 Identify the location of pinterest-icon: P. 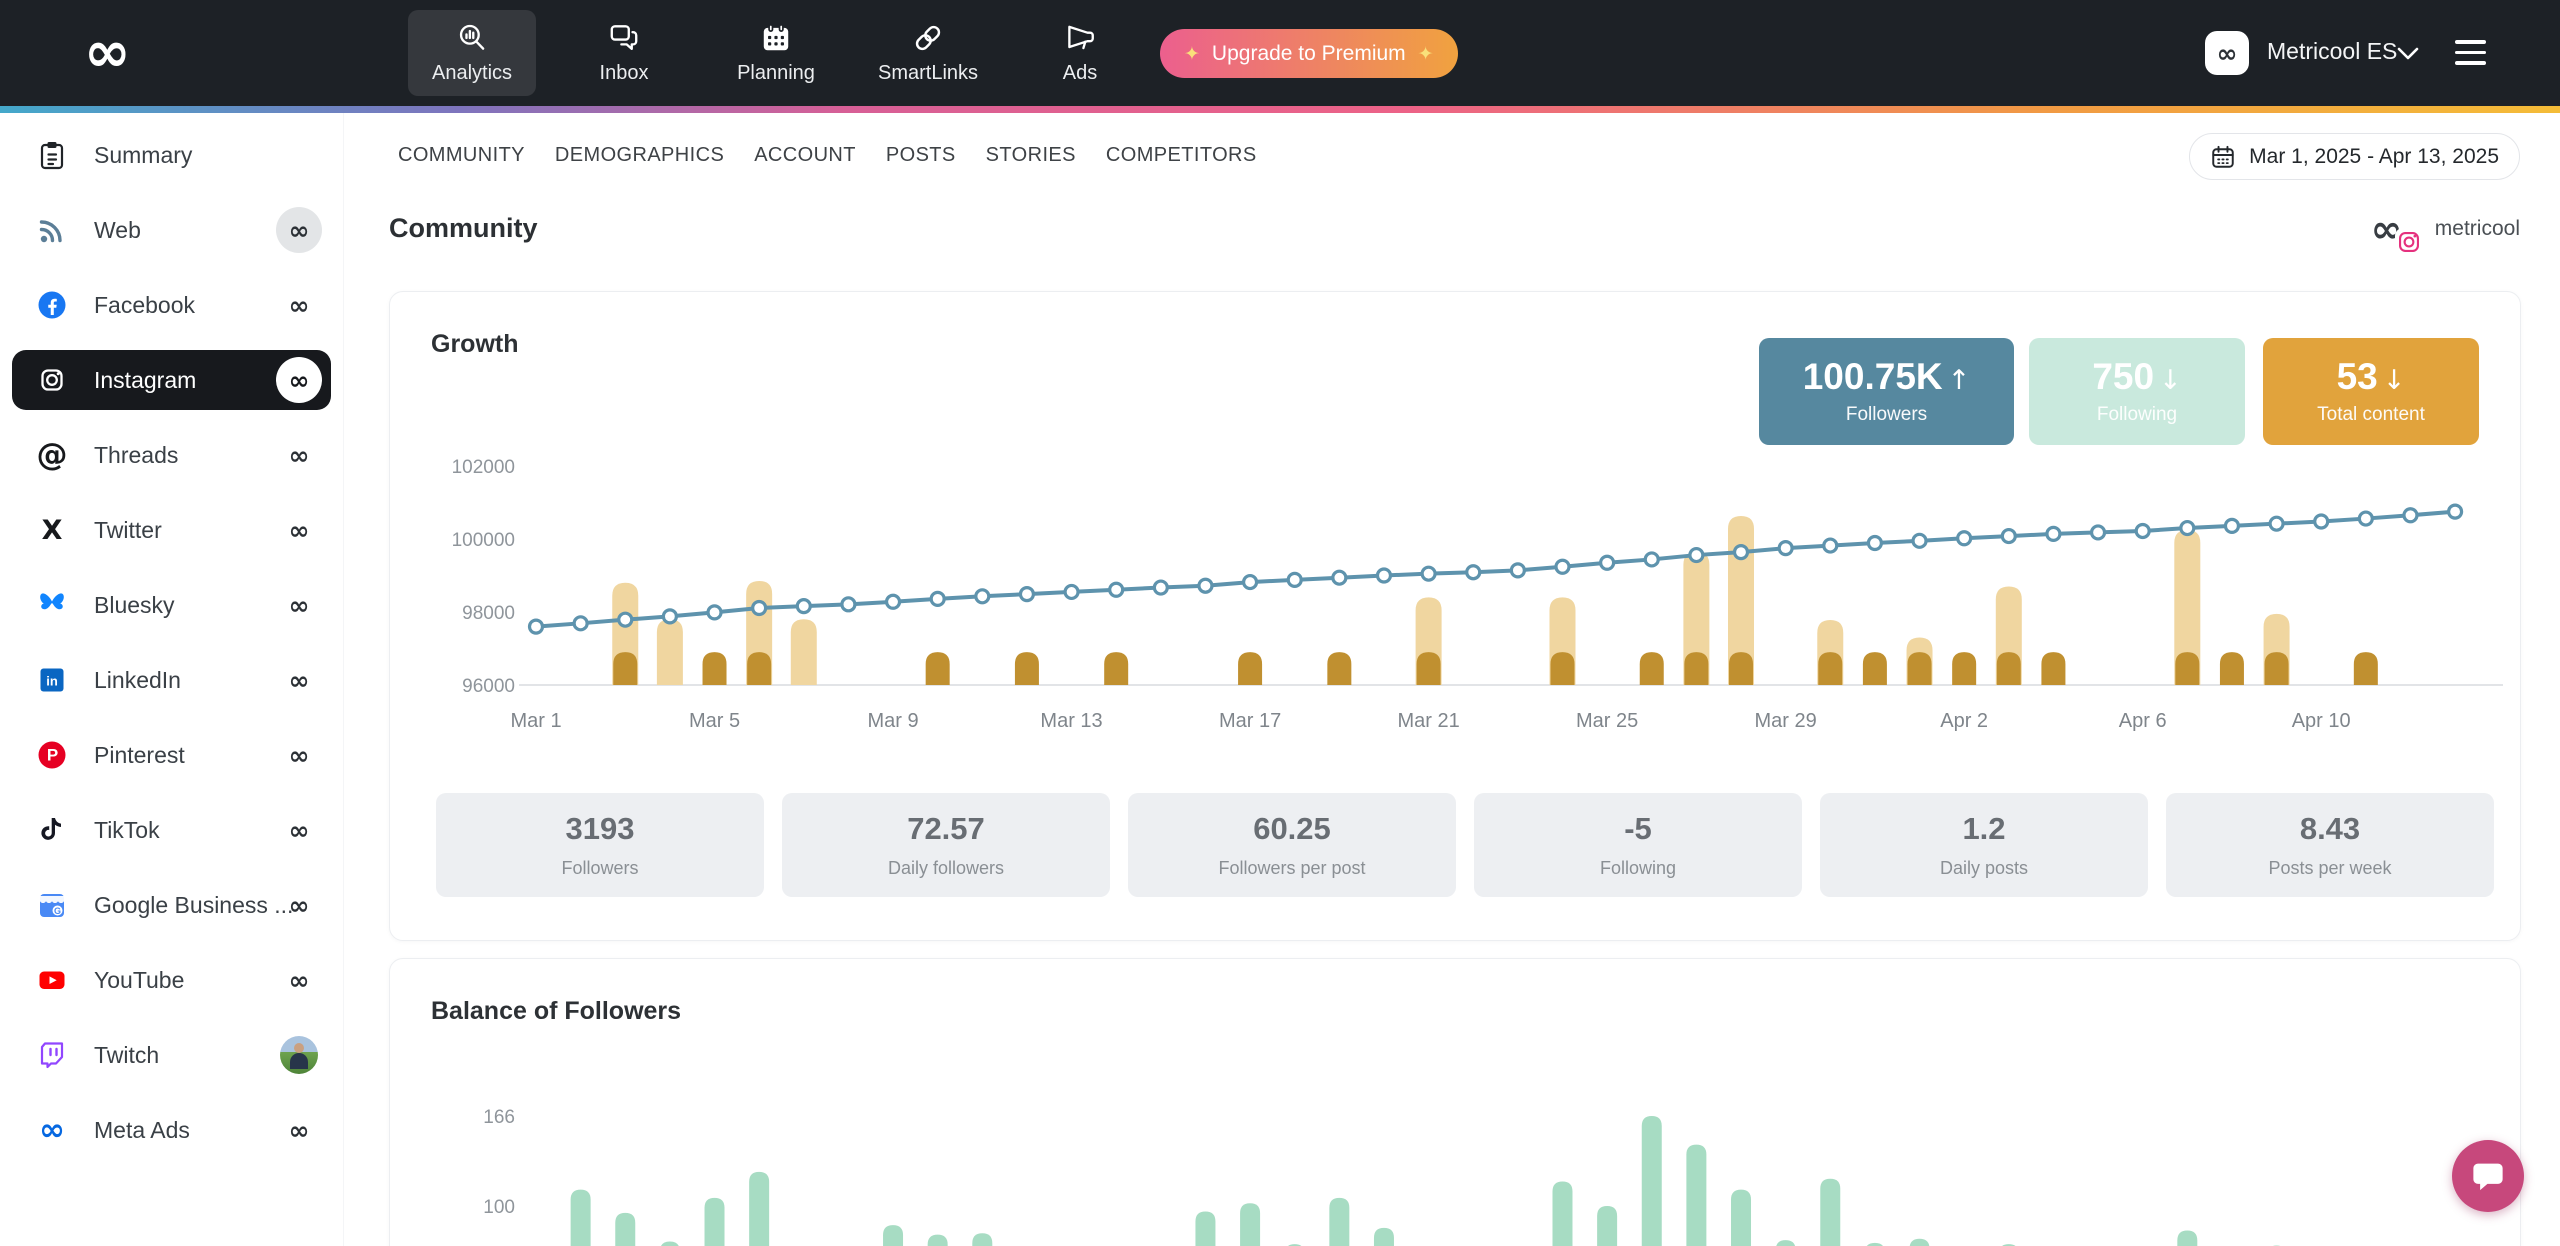
(52, 755).